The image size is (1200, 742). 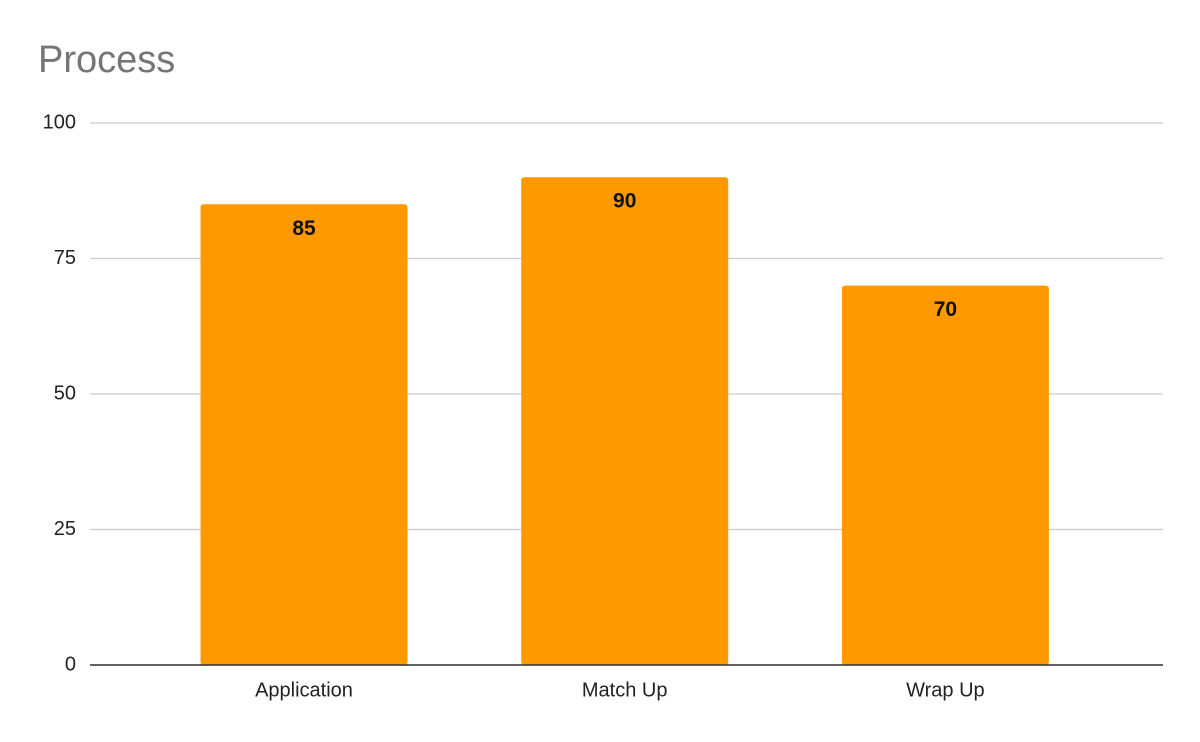 What do you see at coordinates (624, 201) in the screenshot?
I see `value-label: 90` at bounding box center [624, 201].